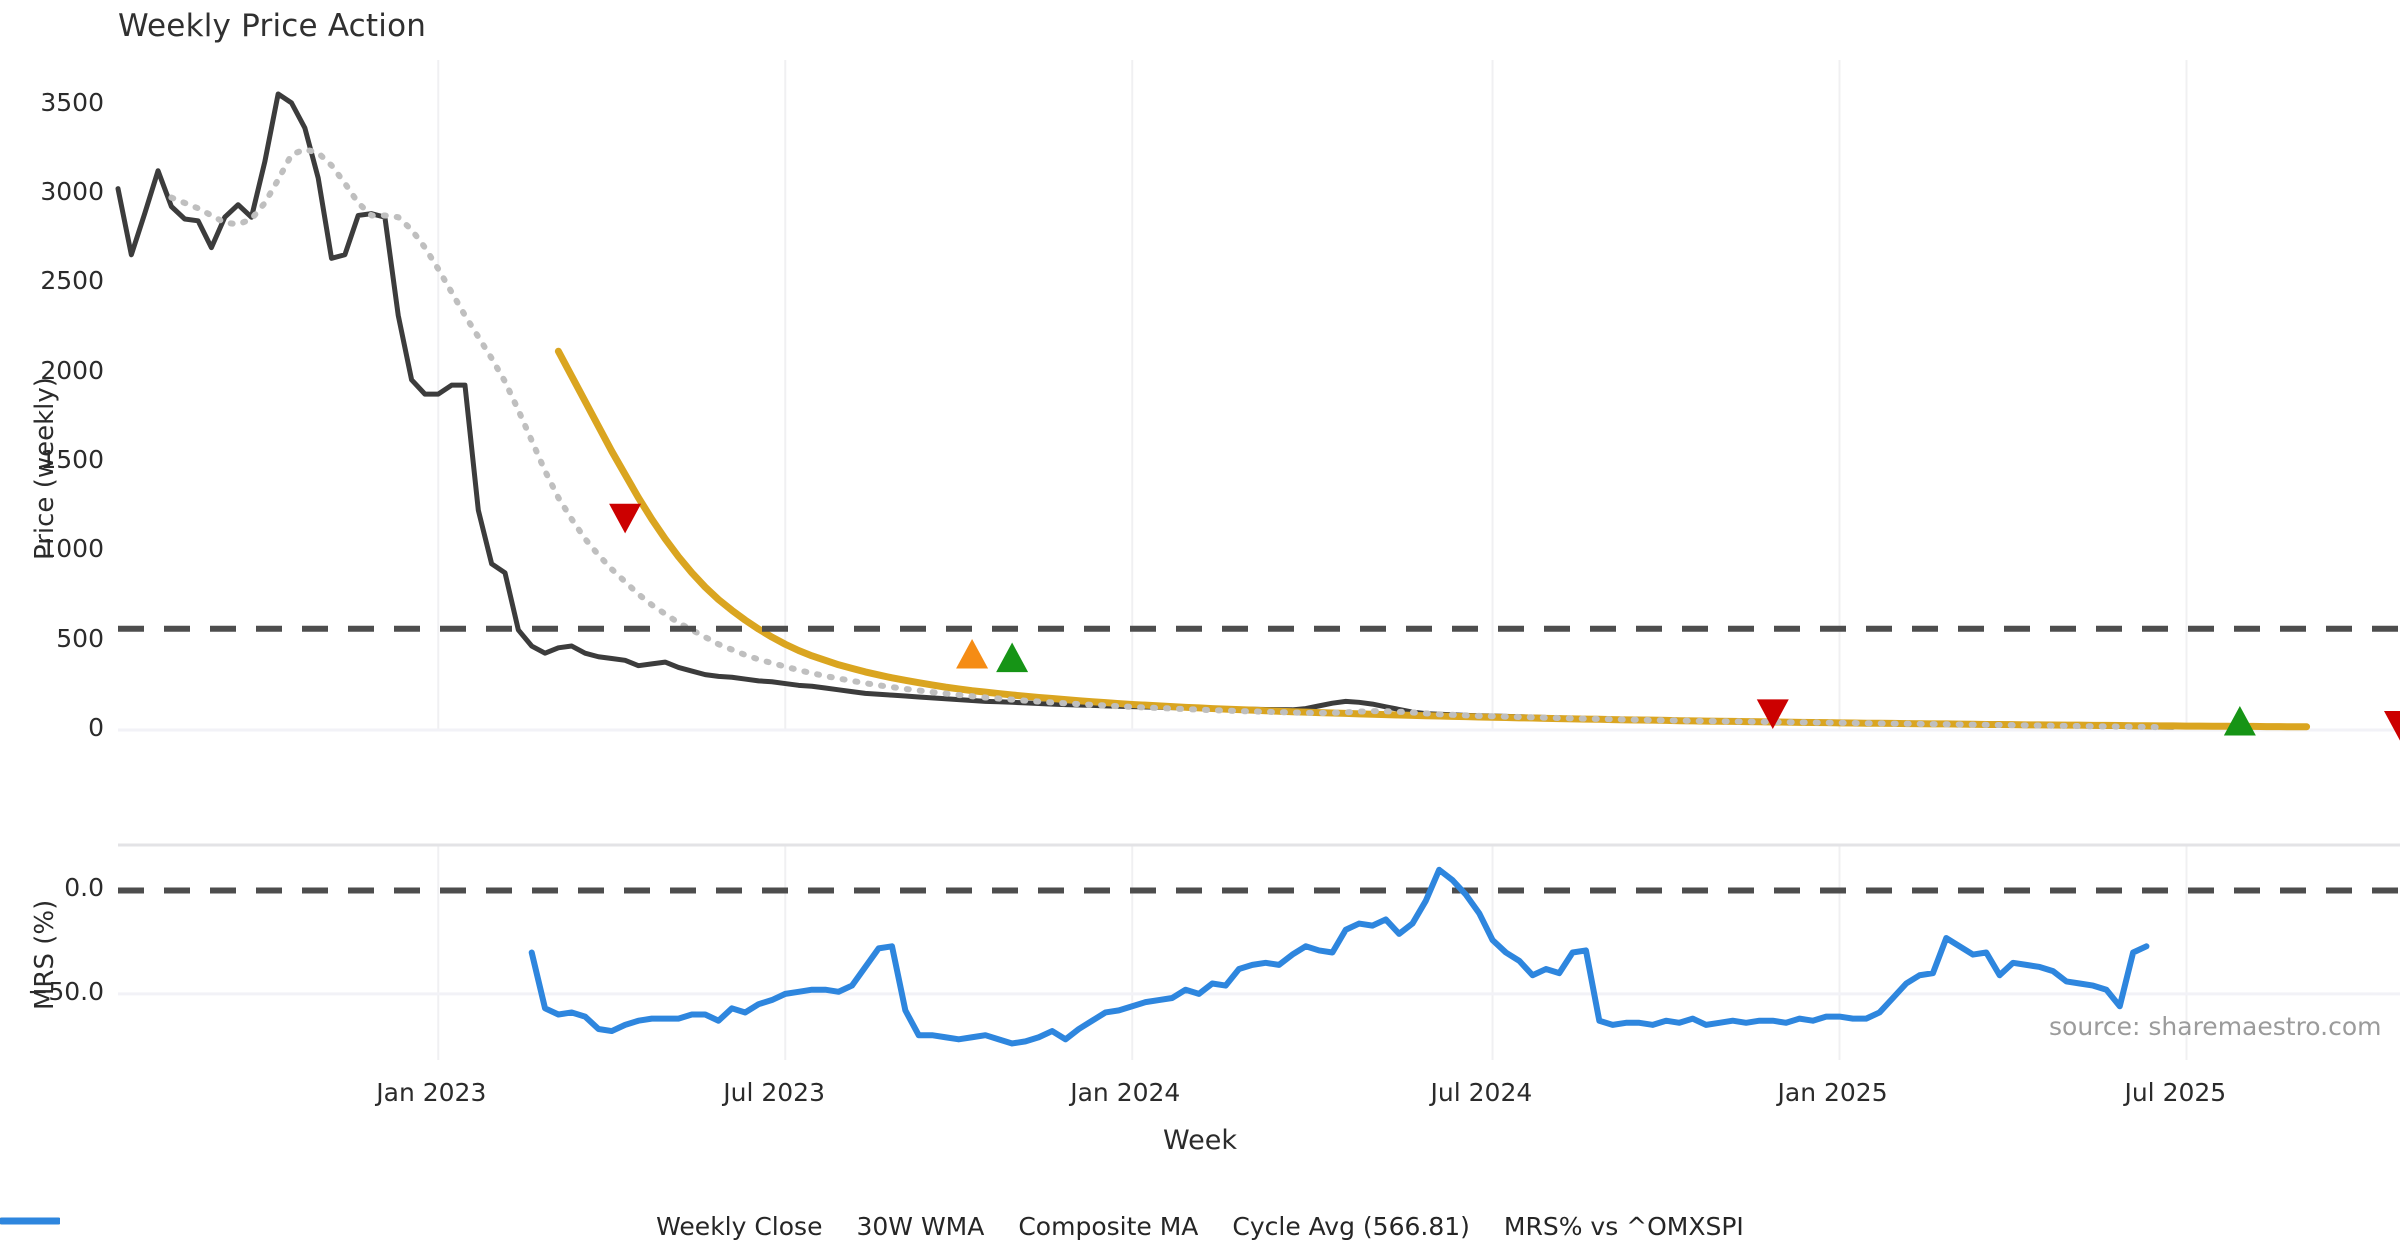 The image size is (2400, 1260). Describe the element at coordinates (972, 653) in the screenshot. I see `warn-marker` at that location.